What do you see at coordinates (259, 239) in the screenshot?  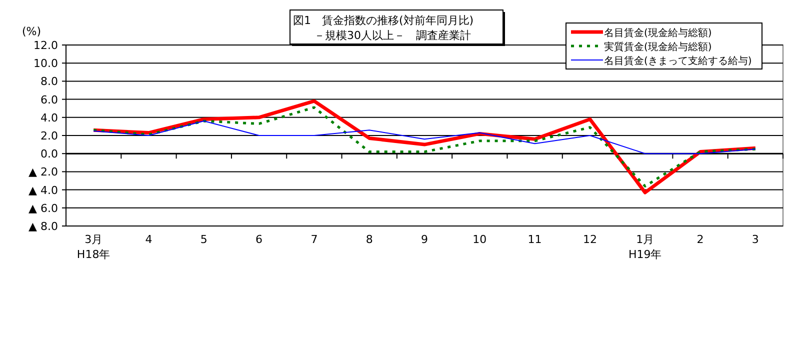 I see `x-tick-label: 6` at bounding box center [259, 239].